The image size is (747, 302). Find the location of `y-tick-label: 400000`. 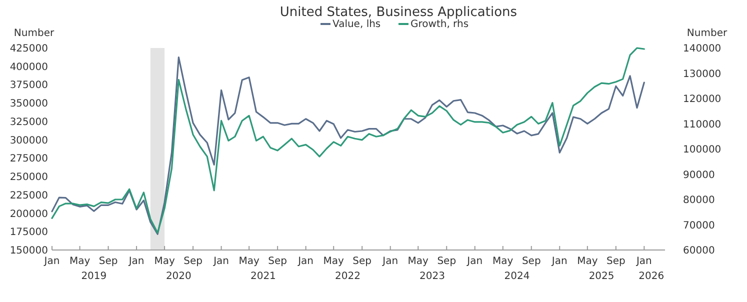

y-tick-label: 400000 is located at coordinates (29, 67).